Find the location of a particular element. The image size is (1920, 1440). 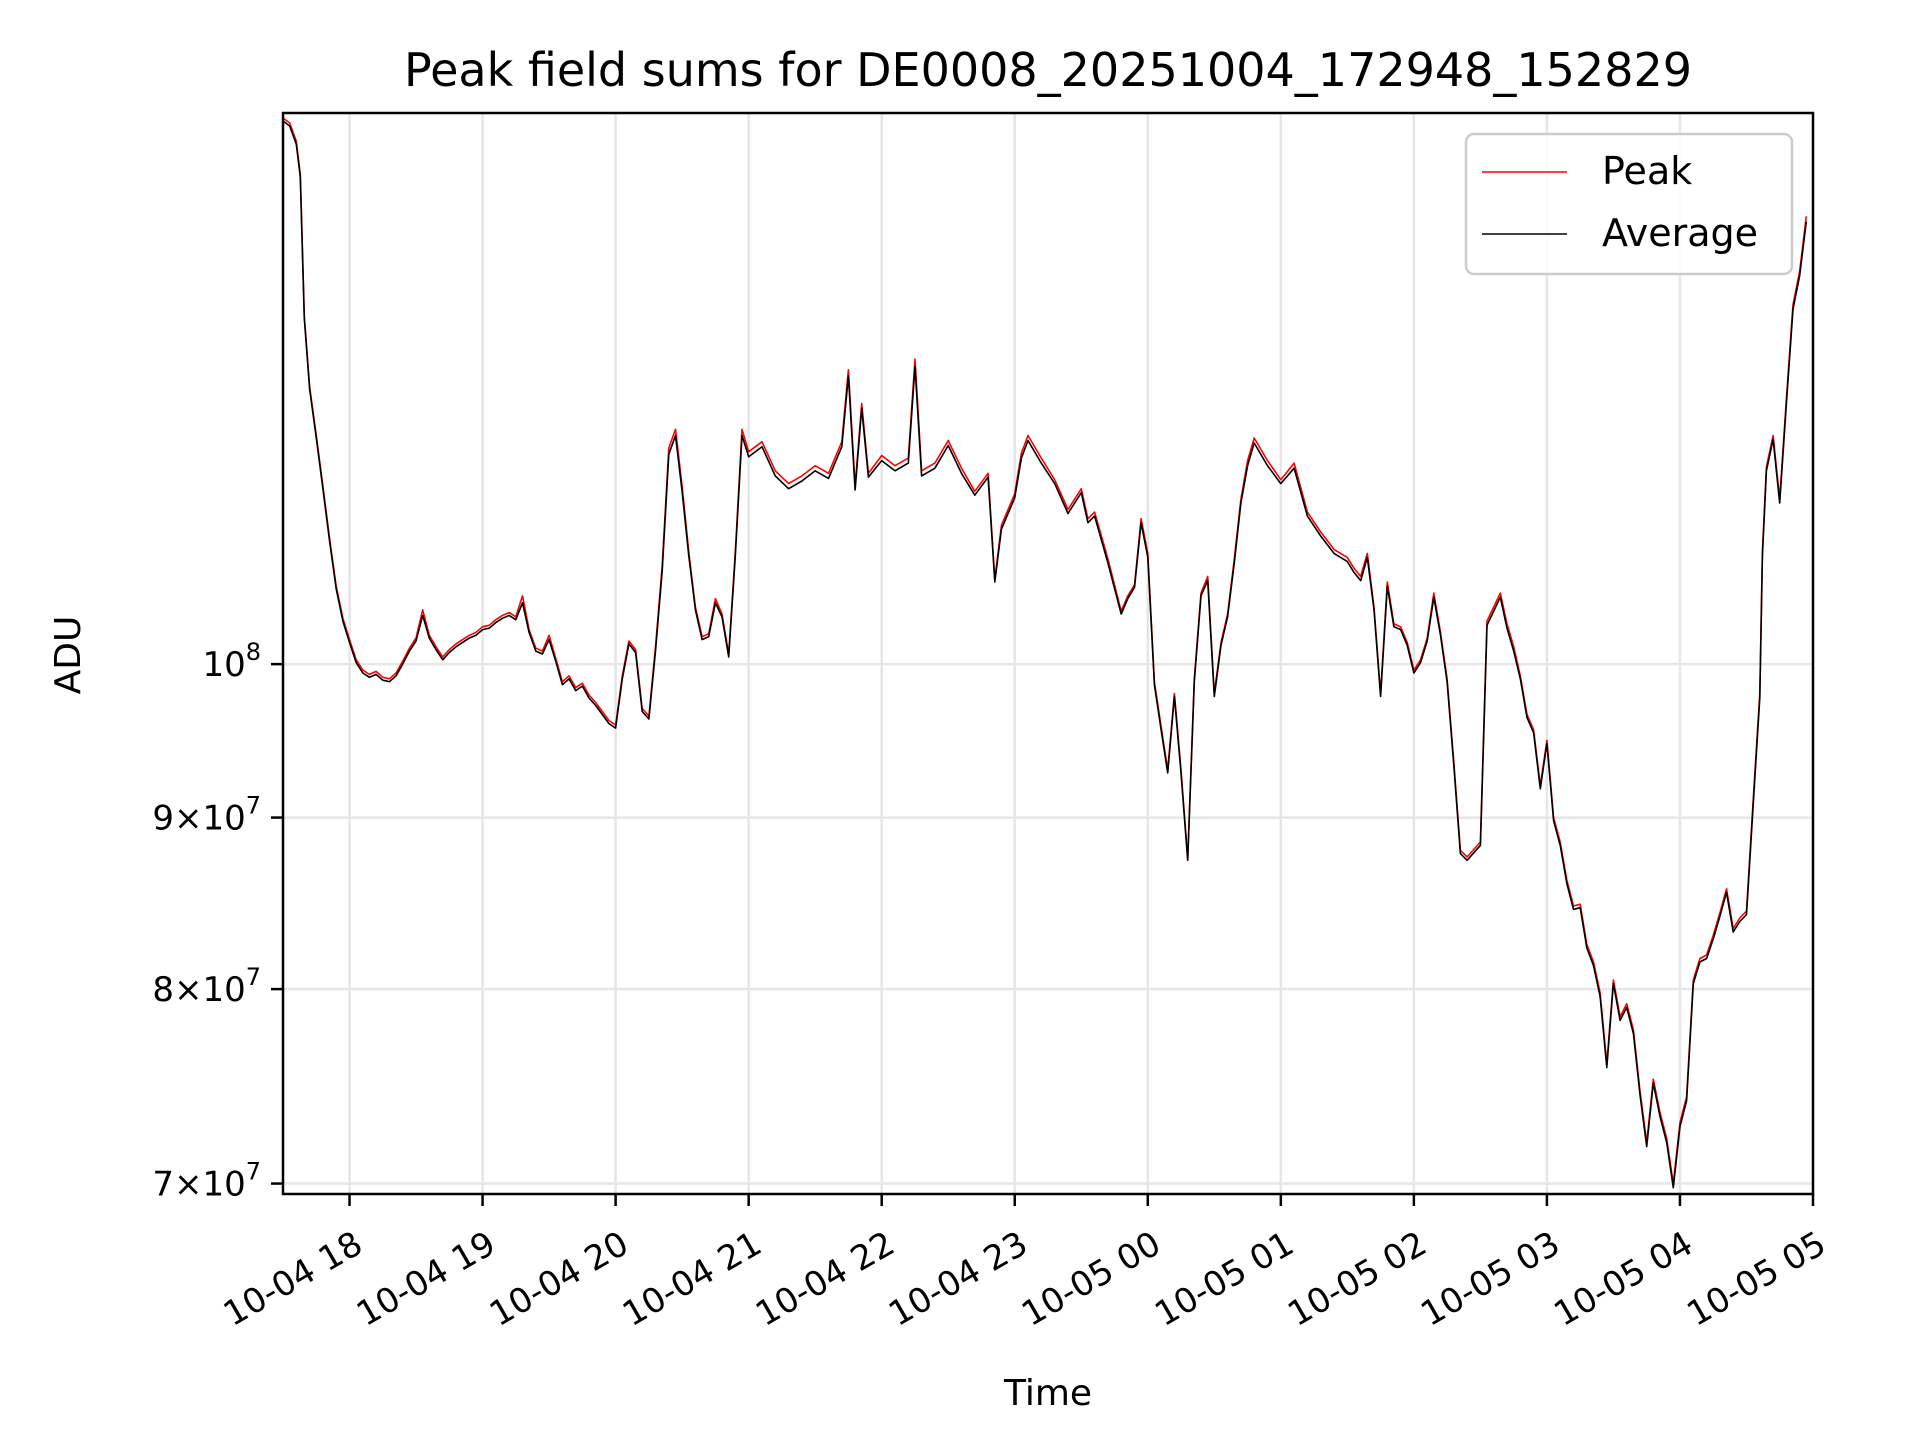

legend-box is located at coordinates (1629, 204).